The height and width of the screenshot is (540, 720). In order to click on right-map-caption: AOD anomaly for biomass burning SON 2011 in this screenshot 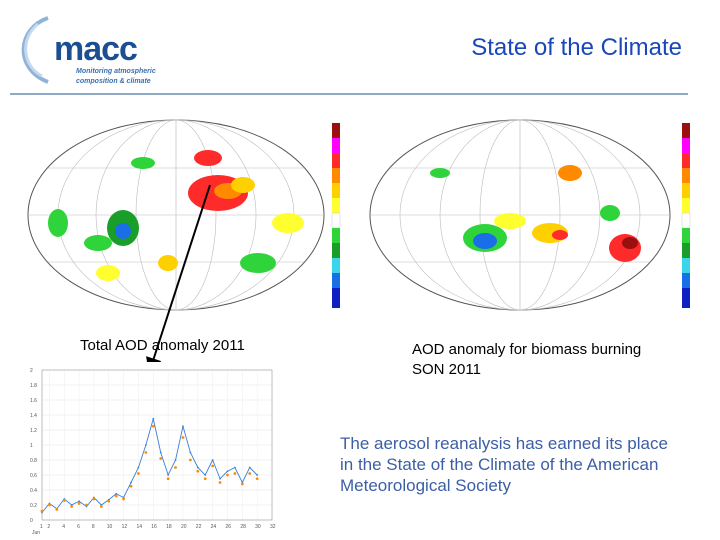, I will do `click(527, 359)`.